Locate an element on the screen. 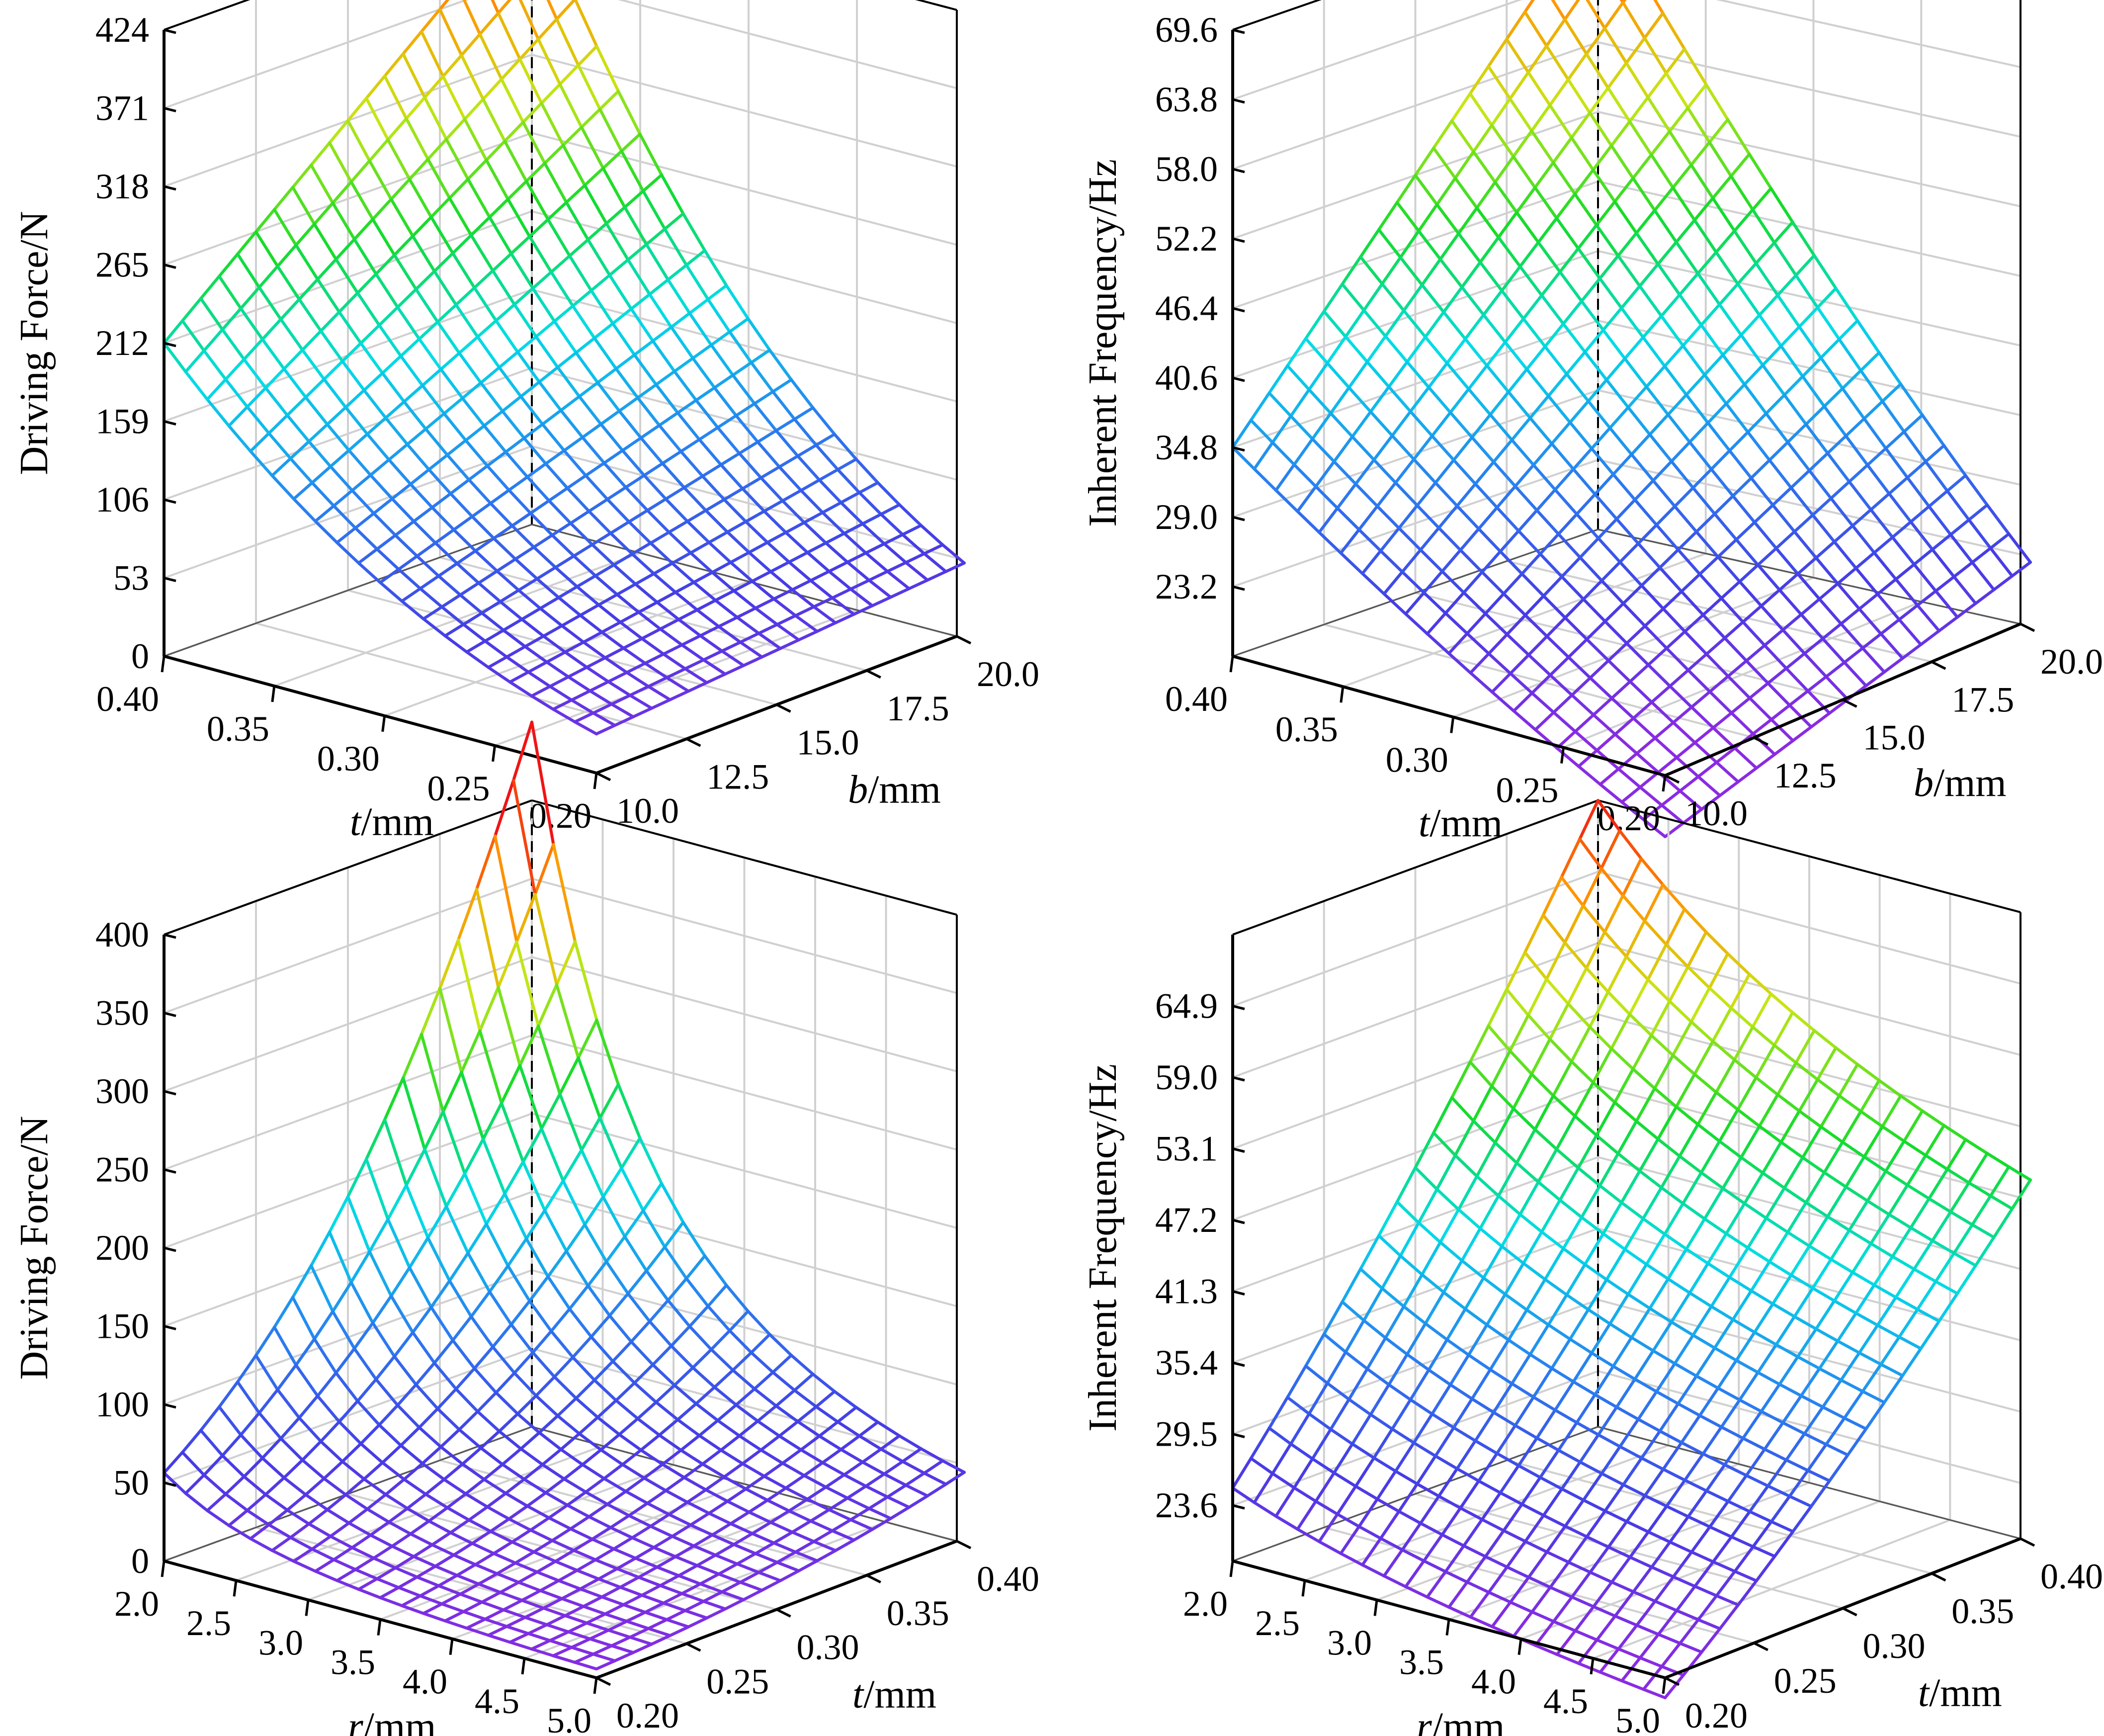  wall-grid-line is located at coordinates (316, 54).